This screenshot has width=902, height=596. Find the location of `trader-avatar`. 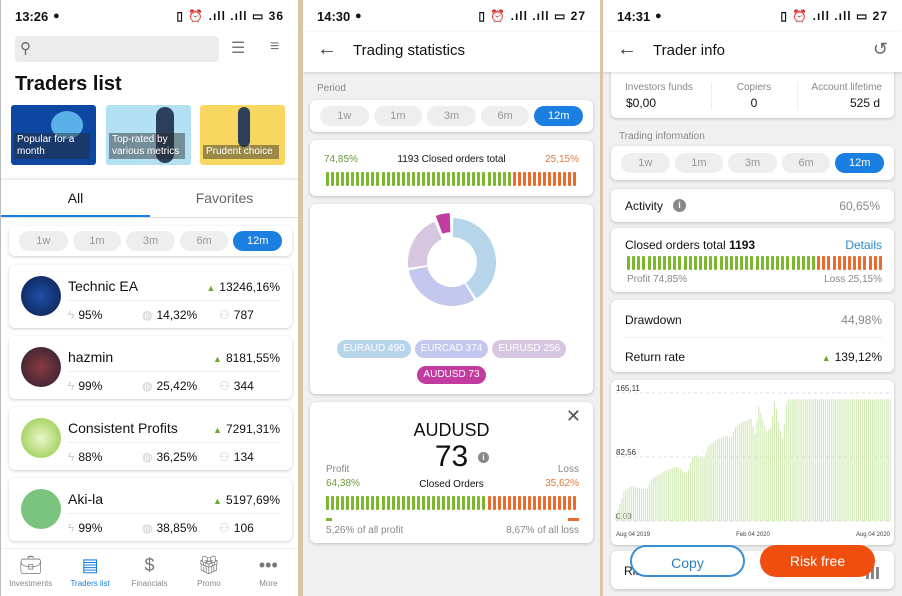

trader-avatar is located at coordinates (41, 509).